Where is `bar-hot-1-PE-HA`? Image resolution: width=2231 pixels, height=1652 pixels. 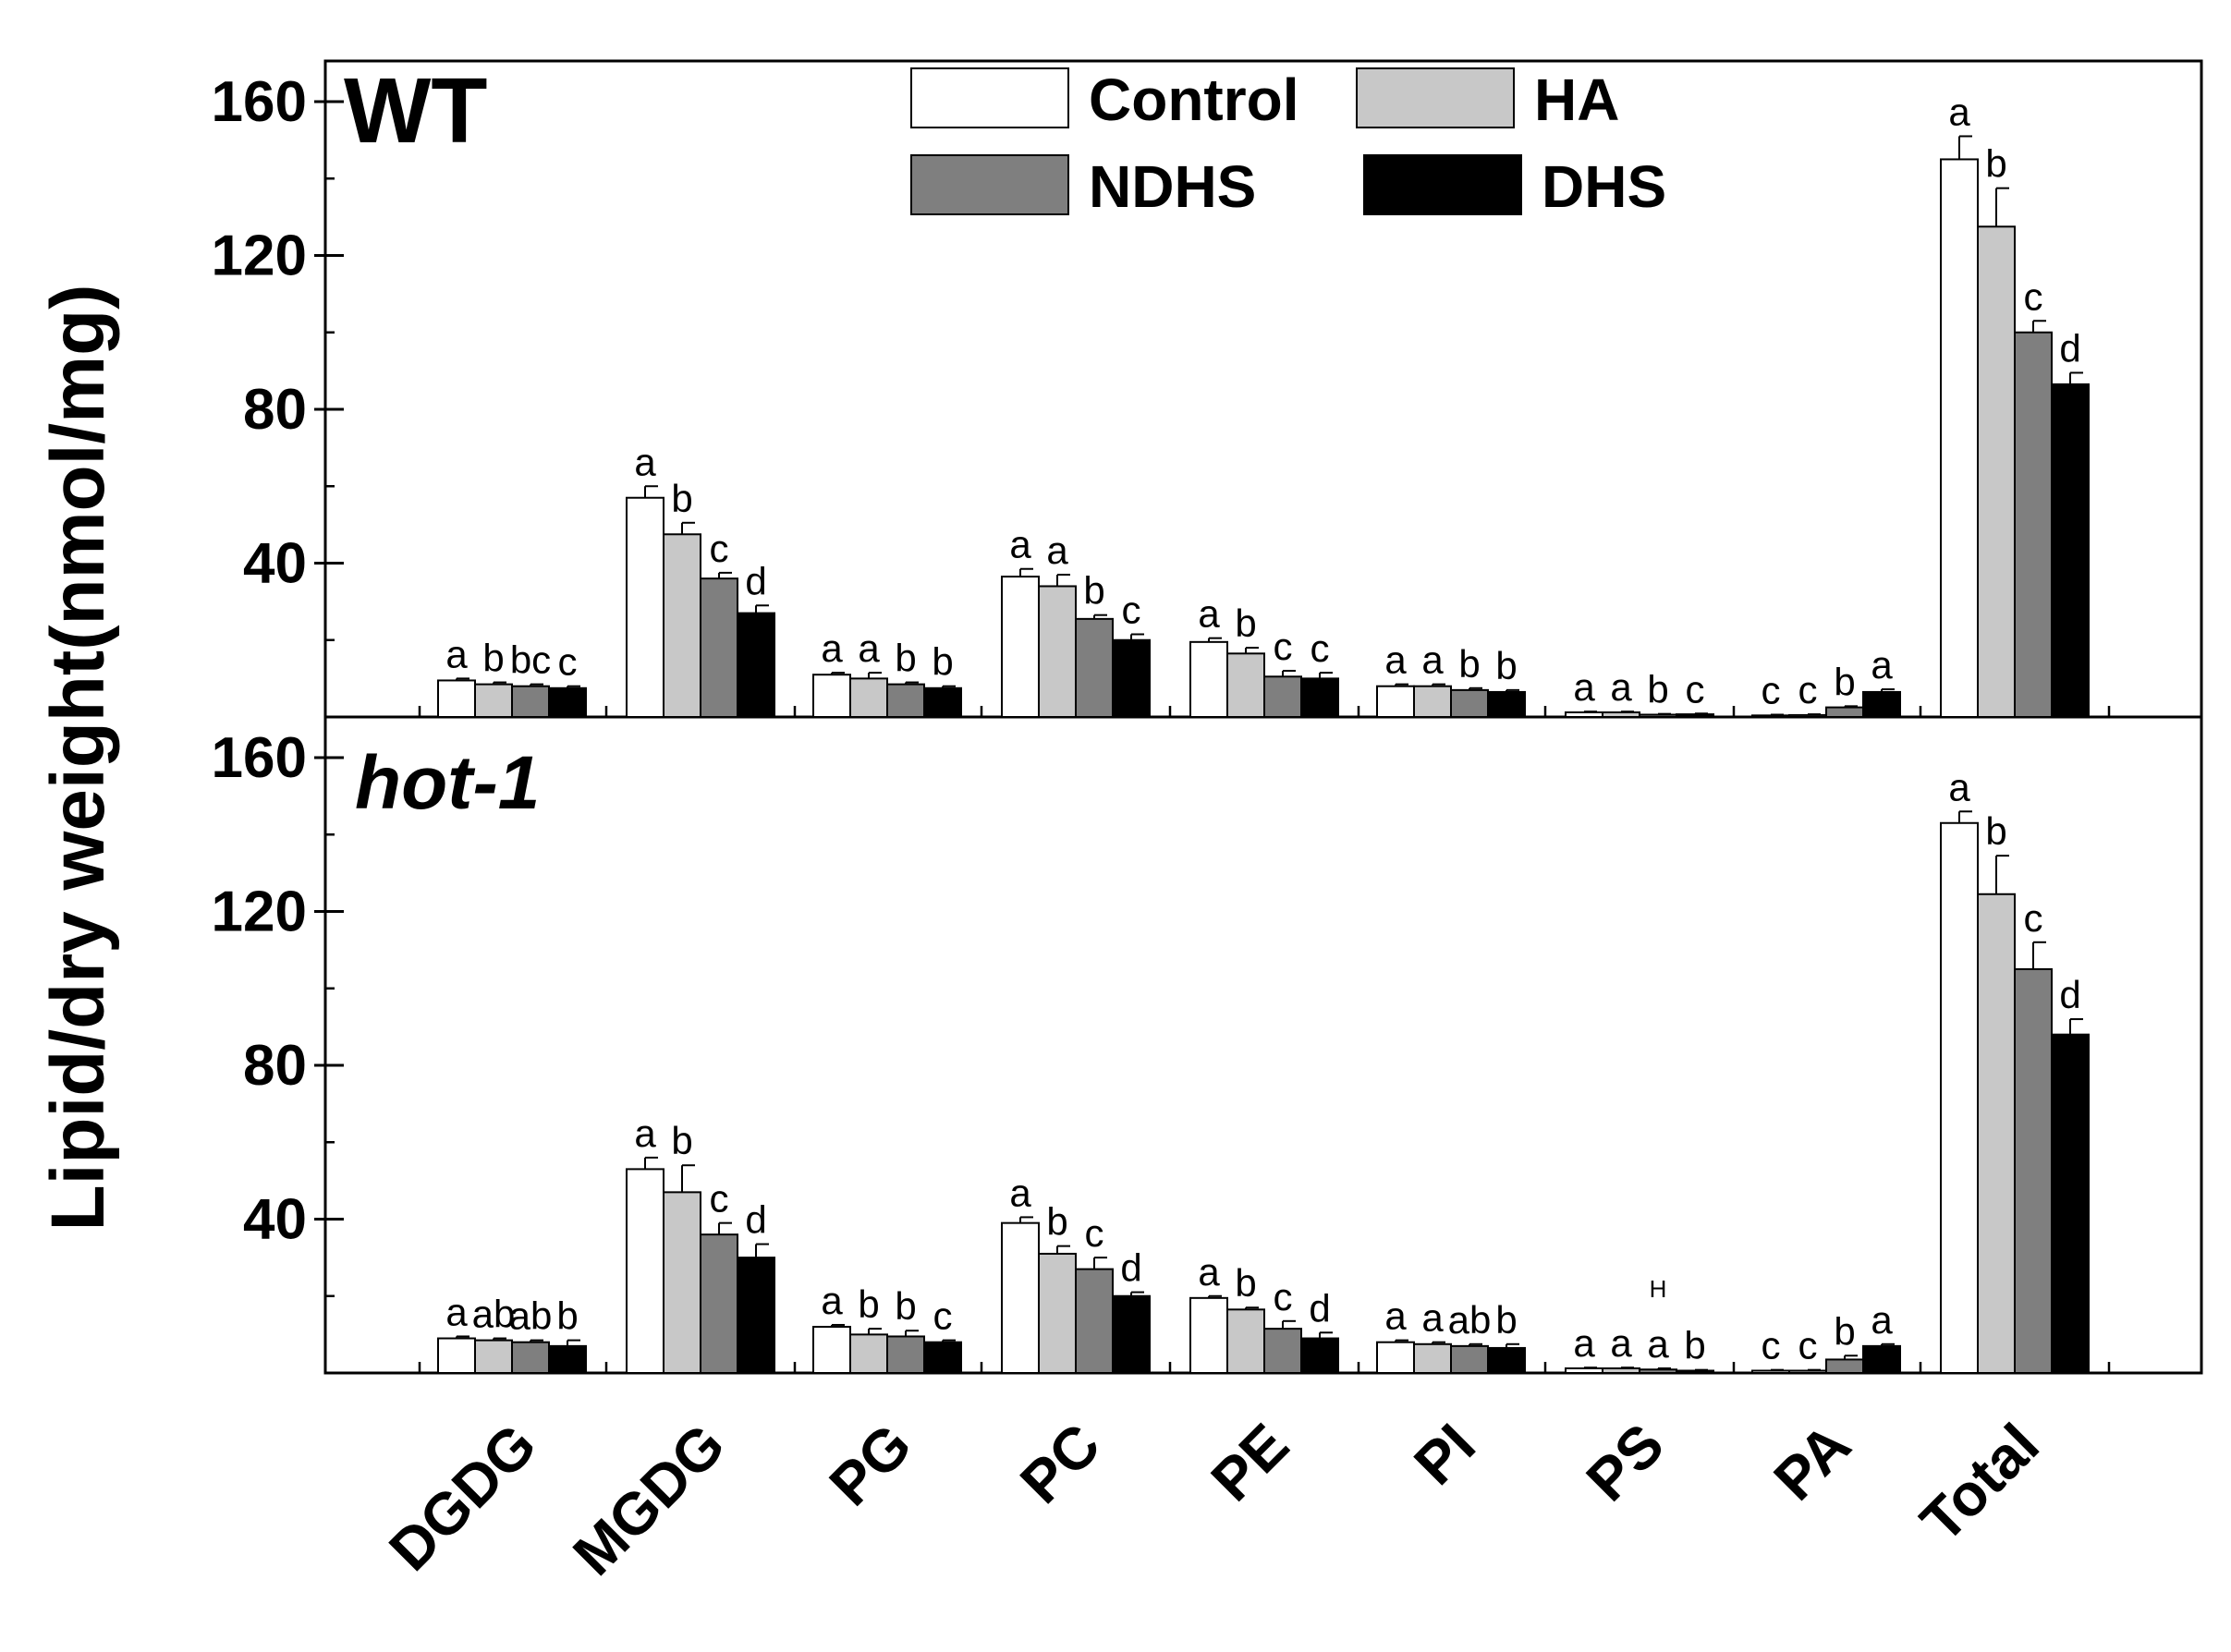 bar-hot-1-PE-HA is located at coordinates (1245, 1341).